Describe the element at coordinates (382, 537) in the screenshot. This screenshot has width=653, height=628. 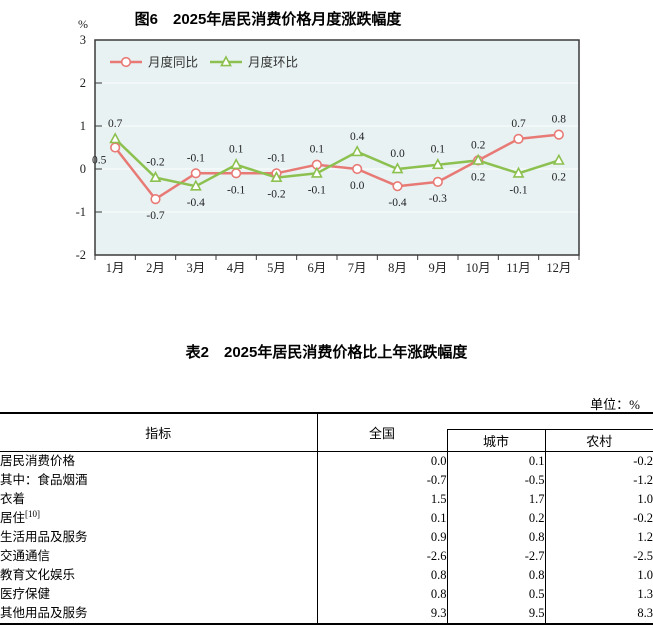
I see `national-value-cell: 0.9` at that location.